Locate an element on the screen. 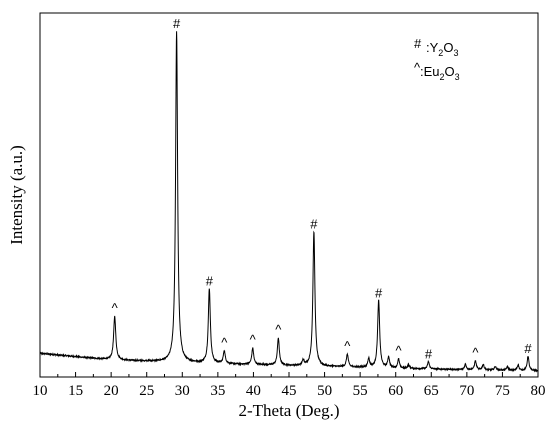 Image resolution: width=550 pixels, height=442 pixels. x-tick-label: 30 is located at coordinates (182, 391).